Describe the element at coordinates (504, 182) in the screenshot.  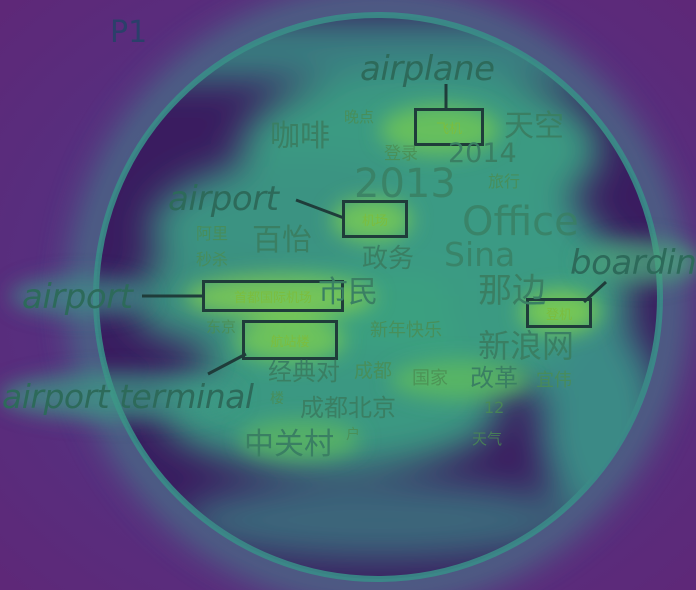
I see `word-travel: 旅行` at that location.